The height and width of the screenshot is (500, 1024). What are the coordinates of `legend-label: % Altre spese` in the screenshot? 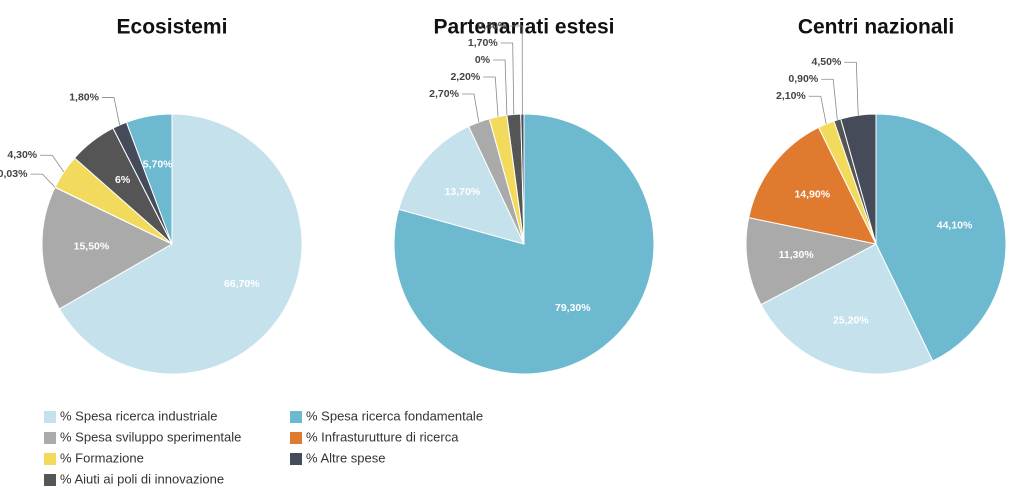 It's located at (346, 457).